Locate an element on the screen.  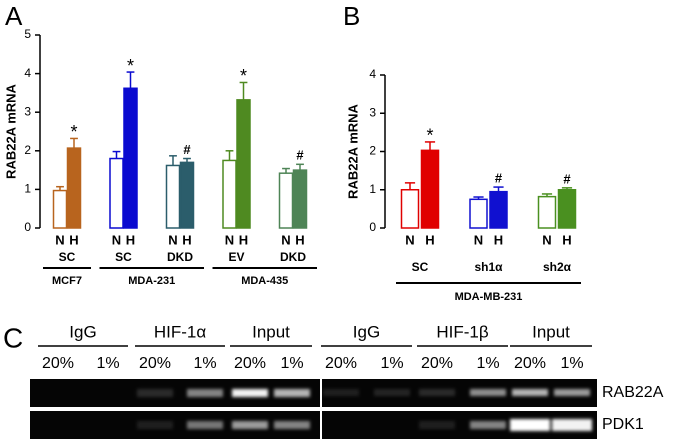
panel-label: B is located at coordinates (351, 16).